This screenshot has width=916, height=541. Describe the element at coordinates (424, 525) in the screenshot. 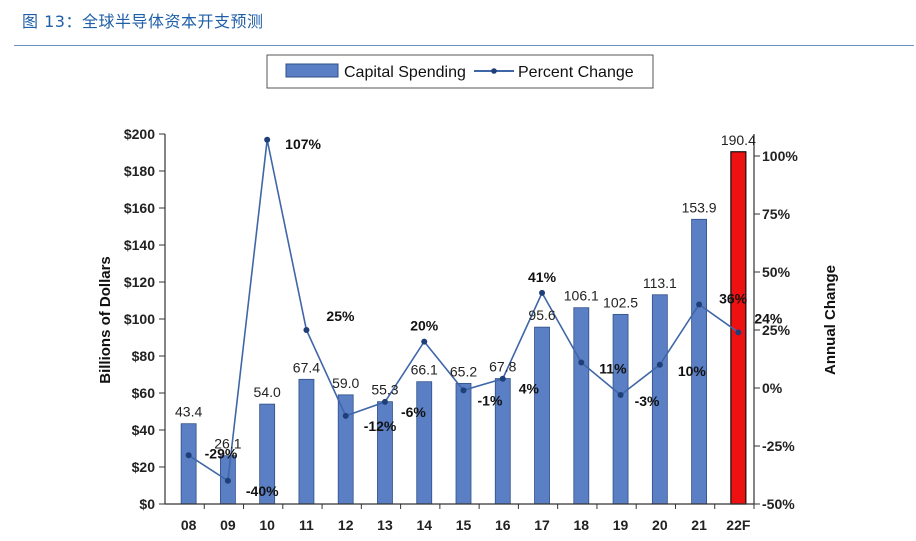

I see `x-tick-label: 14` at that location.